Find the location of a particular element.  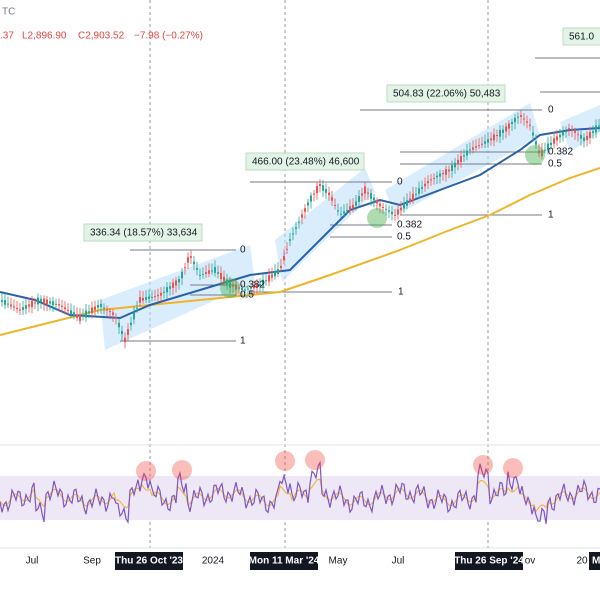

x-label-highlight is located at coordinates (594, 561).